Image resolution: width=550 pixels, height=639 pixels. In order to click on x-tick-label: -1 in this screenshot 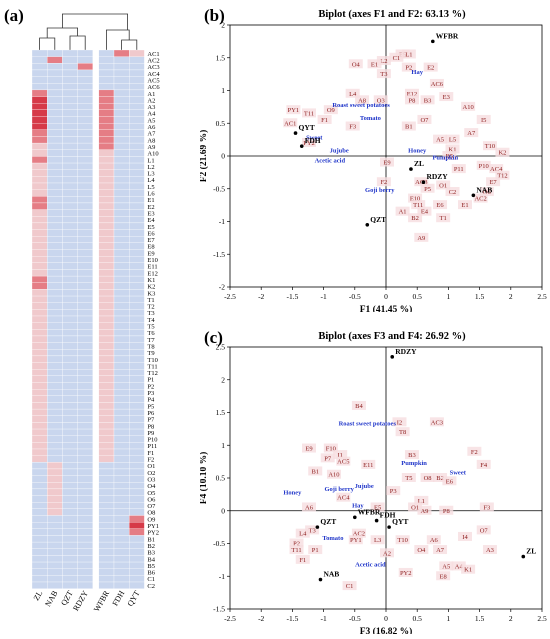, I will do `click(323, 618)`.